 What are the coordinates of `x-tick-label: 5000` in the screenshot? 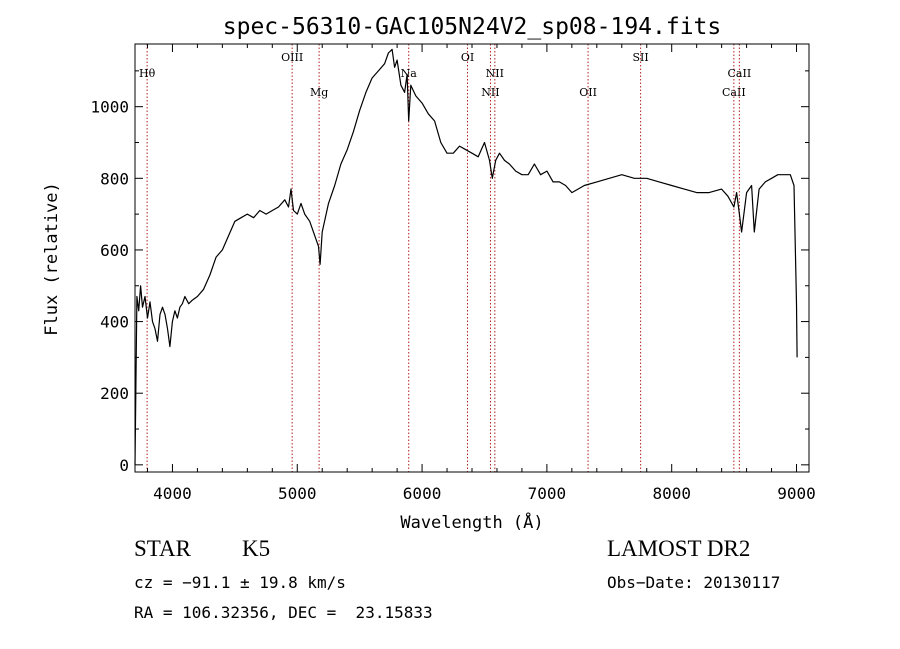 It's located at (297, 493).